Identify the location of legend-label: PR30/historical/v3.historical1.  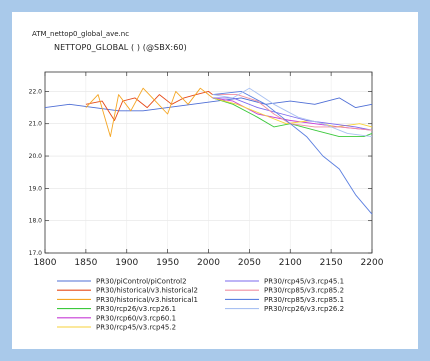
(147, 300).